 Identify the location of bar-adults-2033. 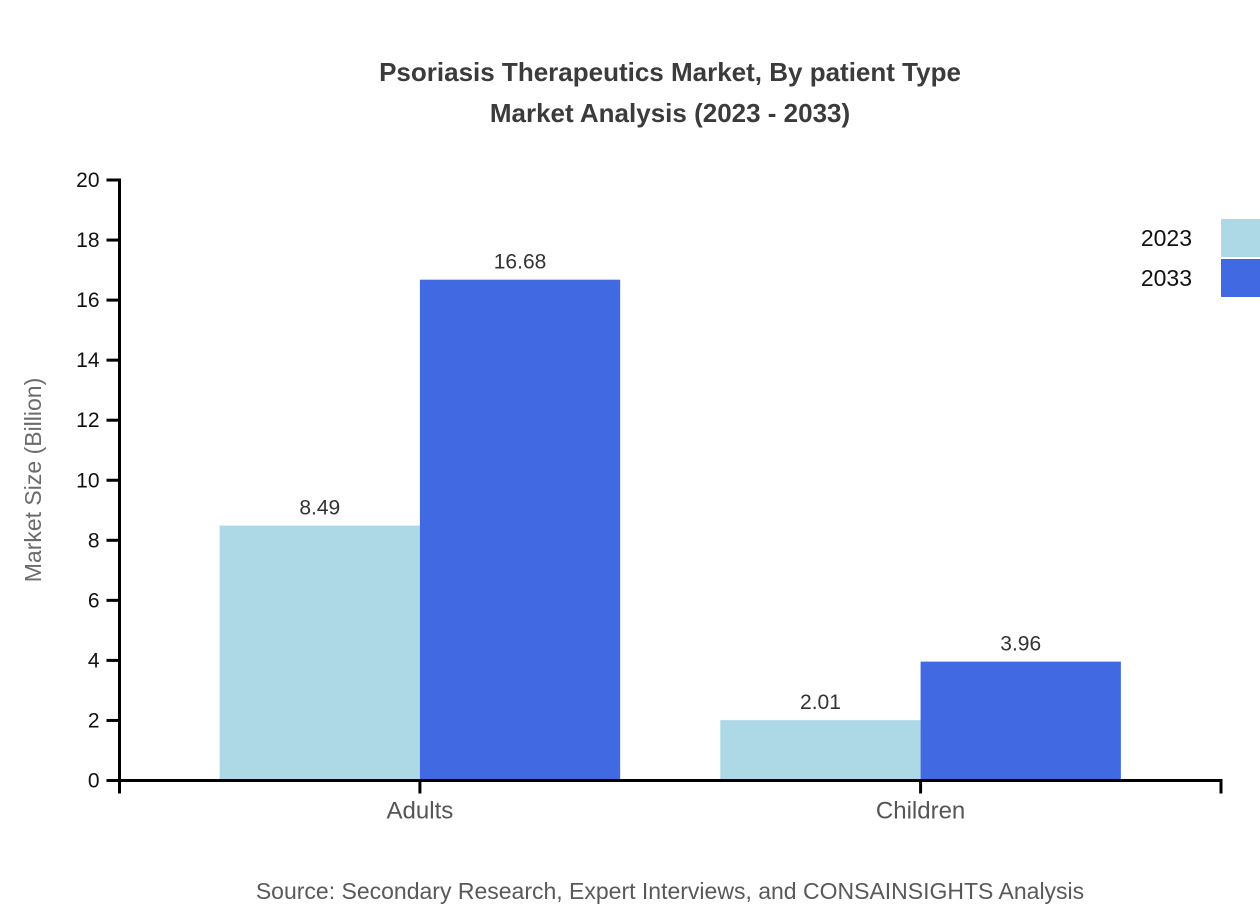
(520, 530).